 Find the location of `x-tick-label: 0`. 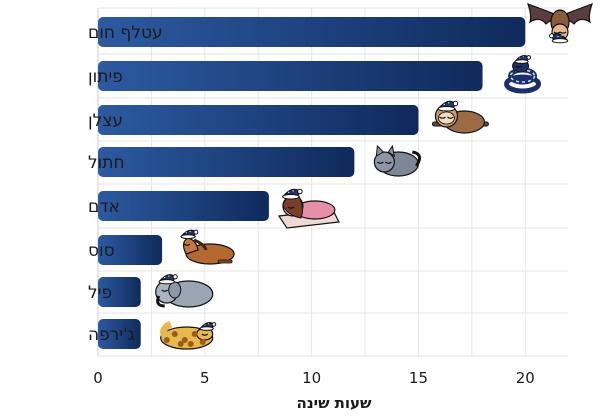

x-tick-label: 0 is located at coordinates (98, 378).